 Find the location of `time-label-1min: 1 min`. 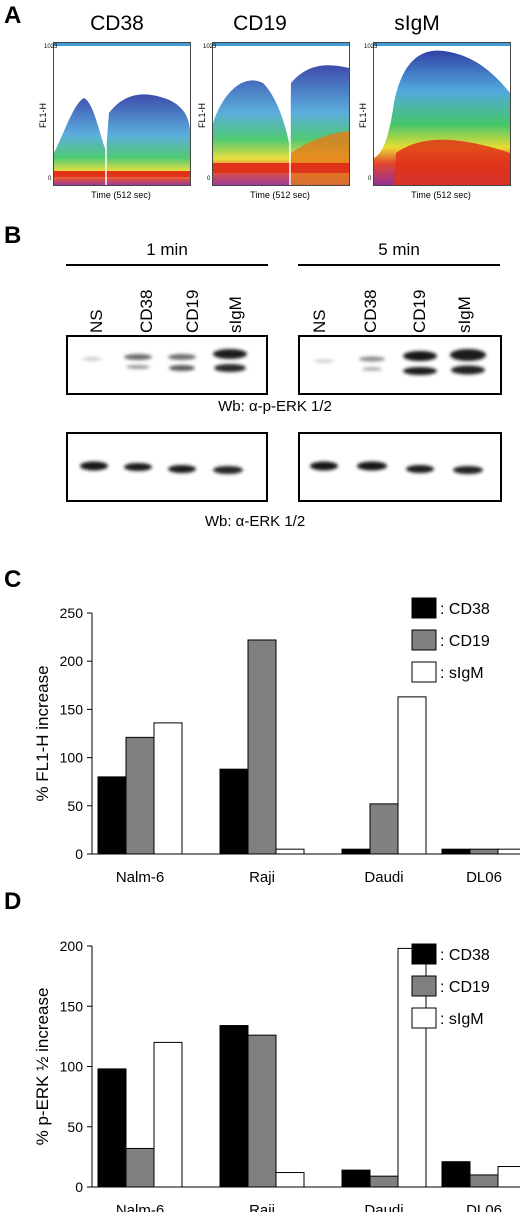

time-label-1min: 1 min is located at coordinates (167, 249).